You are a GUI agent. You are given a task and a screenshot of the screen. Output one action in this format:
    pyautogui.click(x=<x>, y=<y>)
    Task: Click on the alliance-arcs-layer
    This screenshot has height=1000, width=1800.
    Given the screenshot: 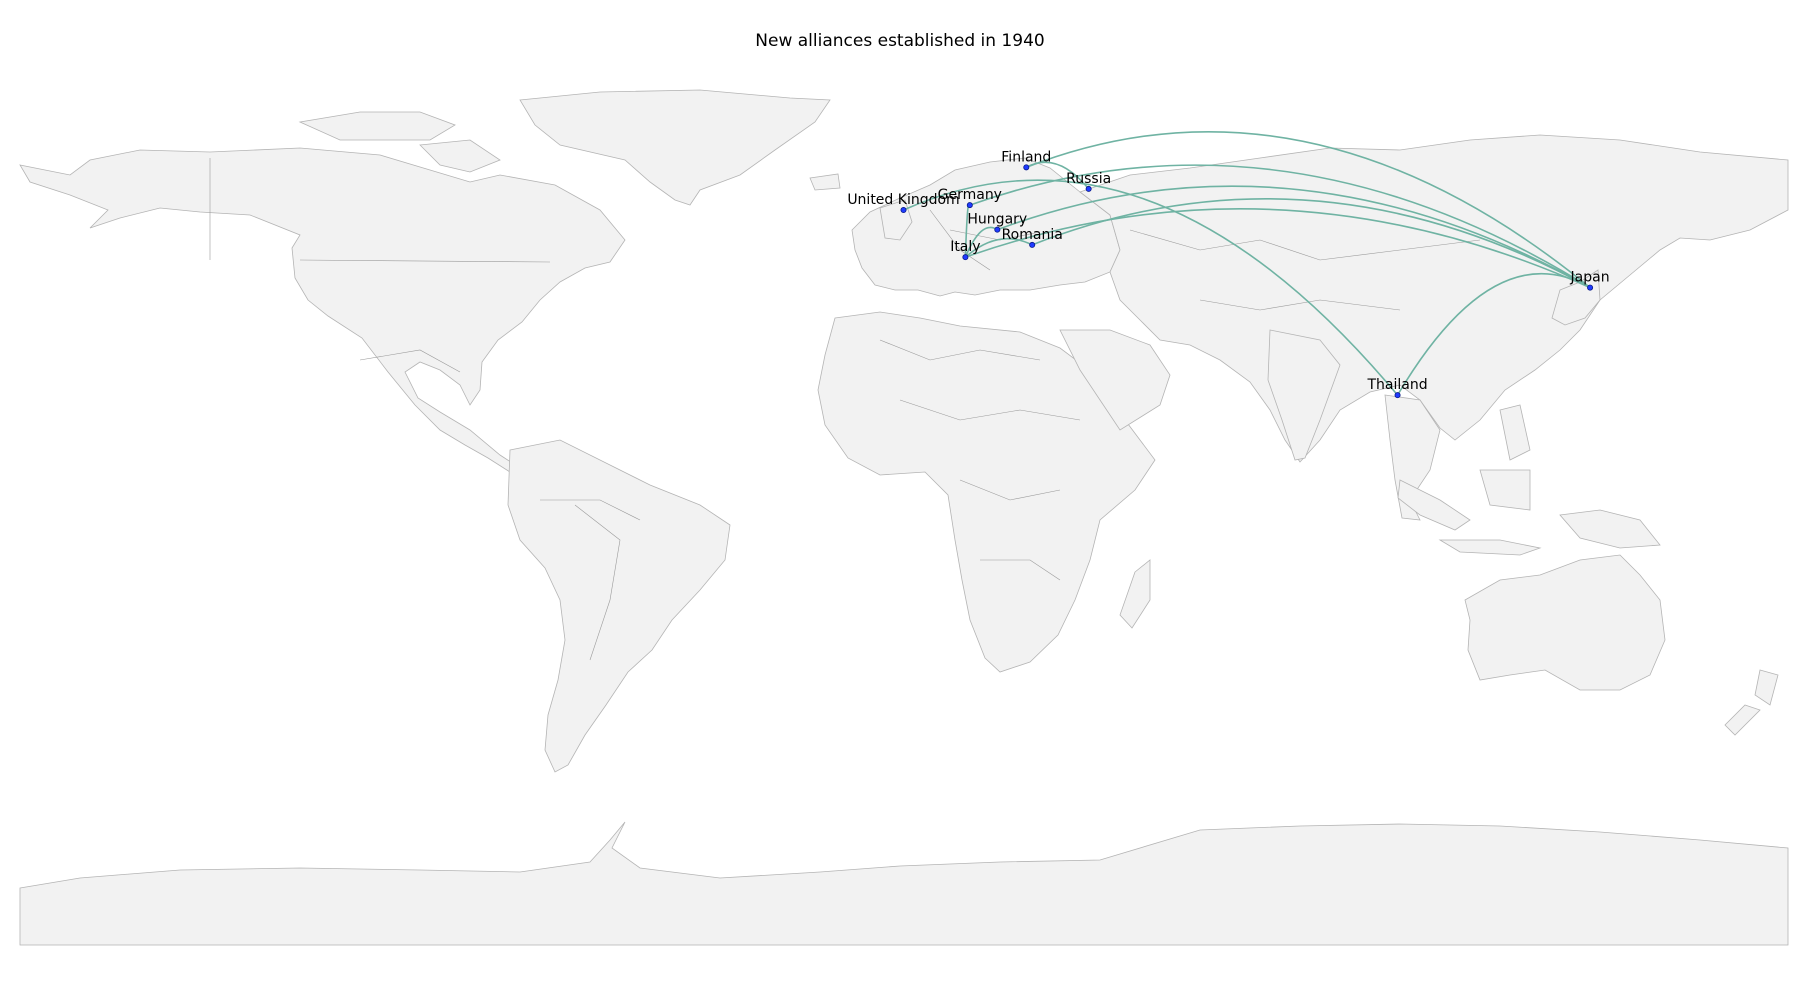 What is the action you would take?
    pyautogui.click(x=1247, y=263)
    